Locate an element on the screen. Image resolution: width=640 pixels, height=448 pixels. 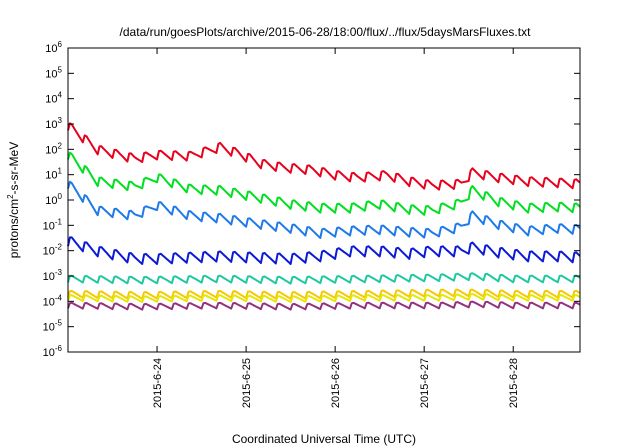
y-axis-label: protons/cm2-s-sr-MeV is located at coordinates (13, 200).